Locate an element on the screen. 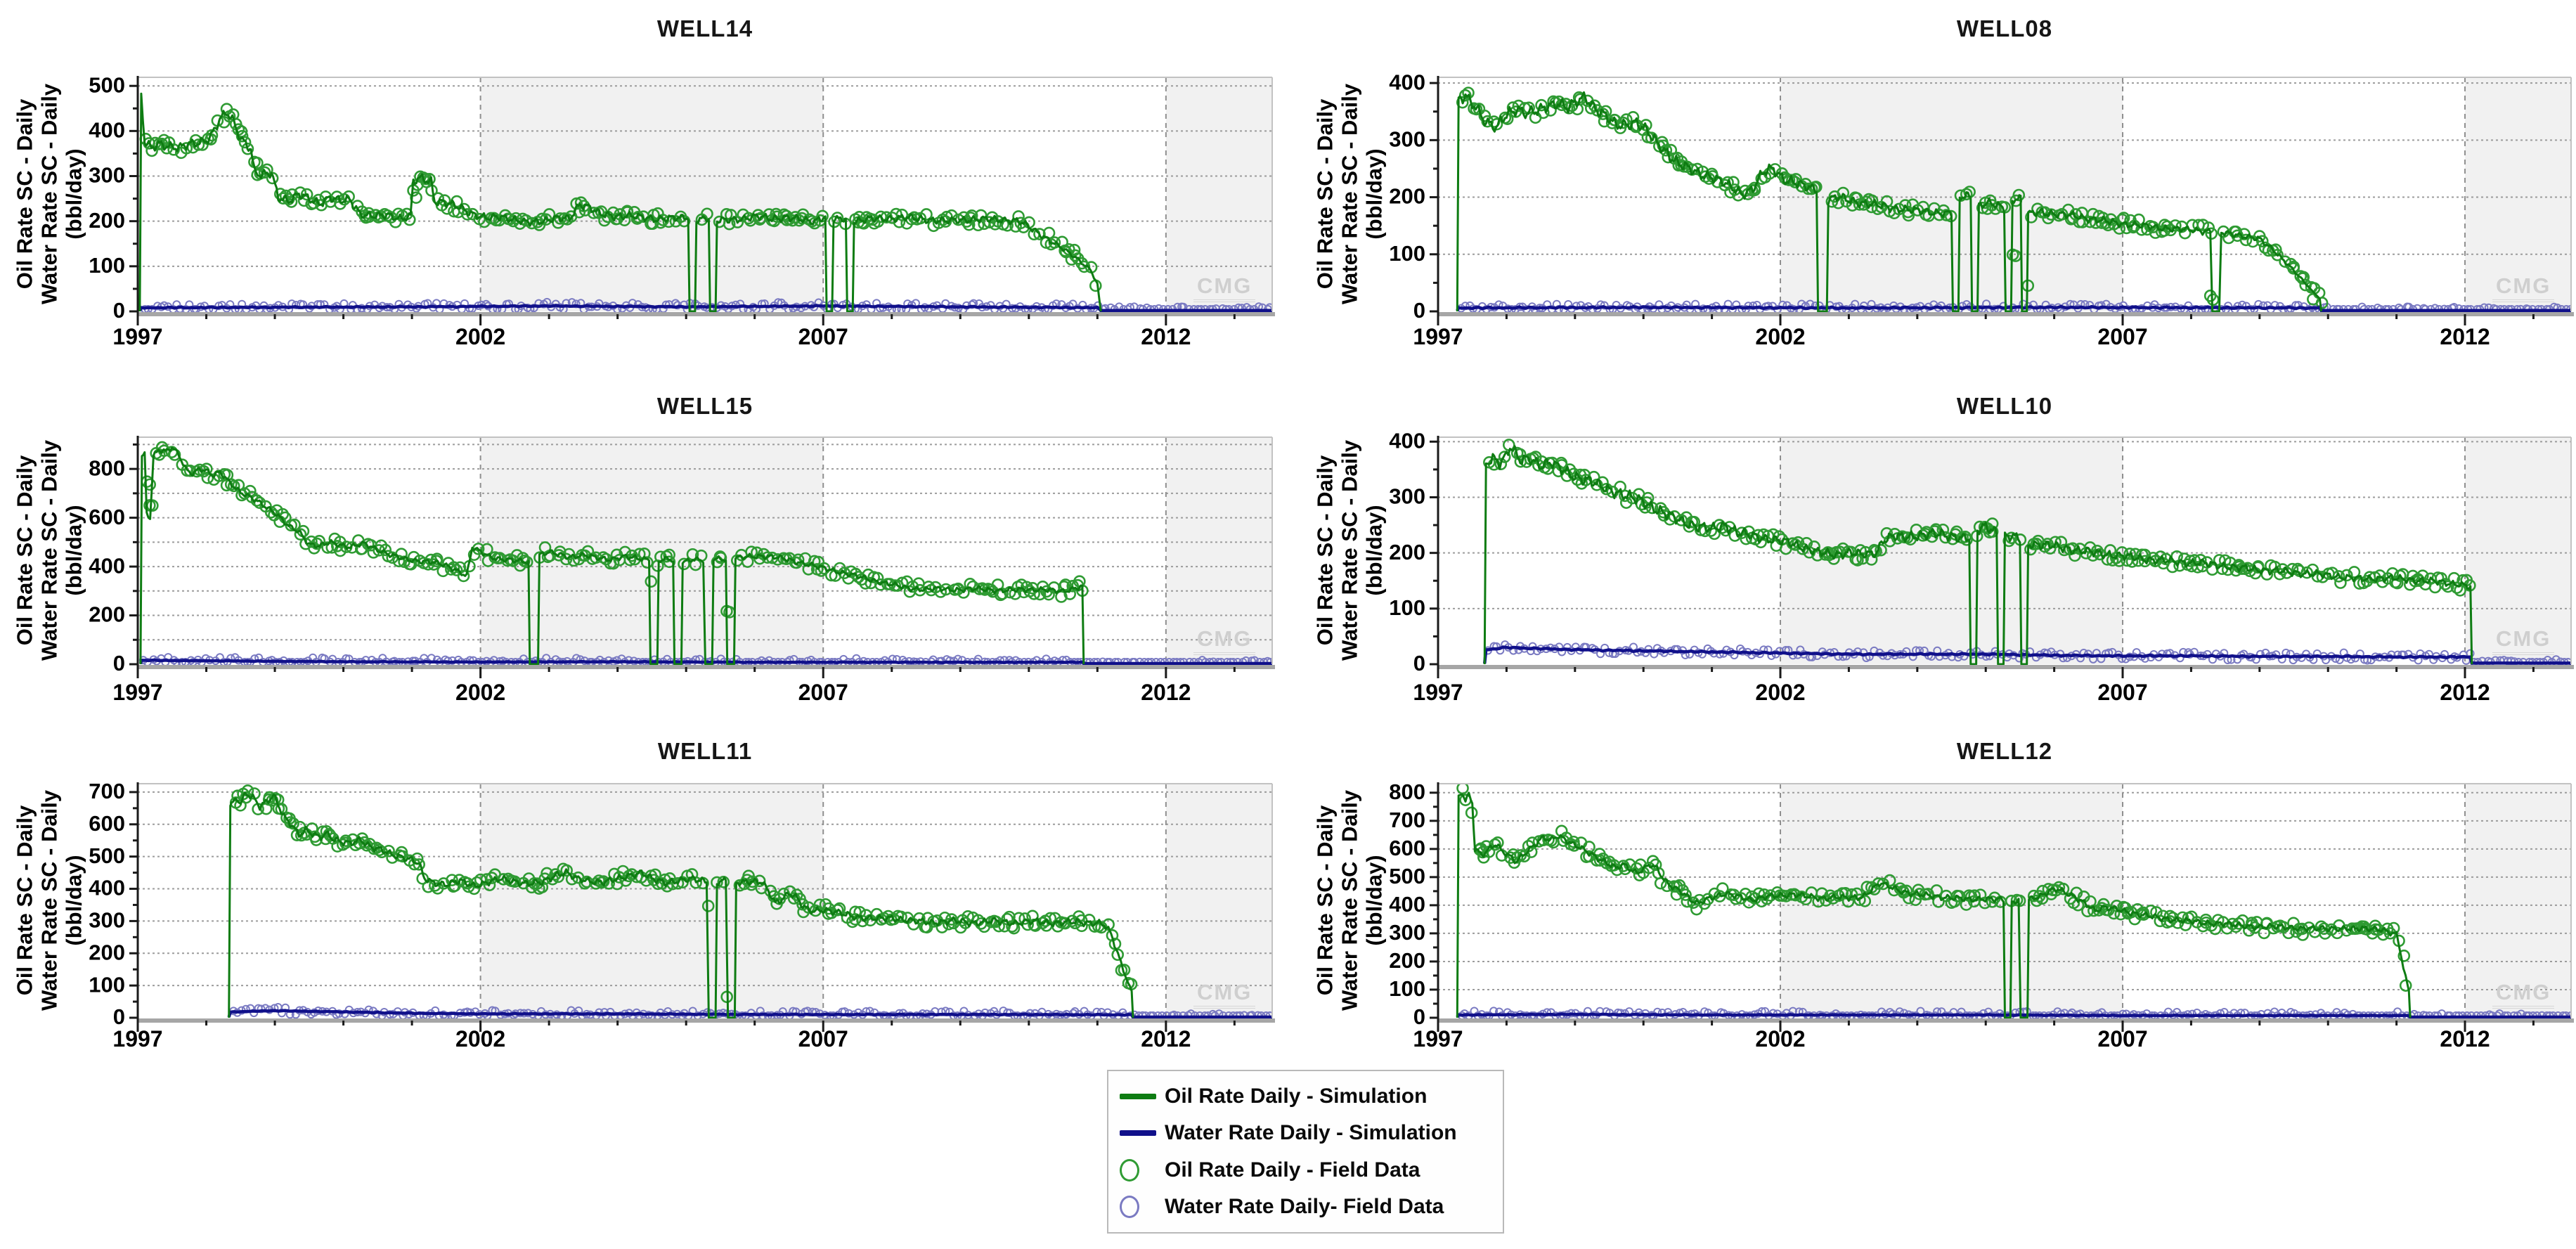 Image resolution: width=2576 pixels, height=1249 pixels. water-sim-line-swatch is located at coordinates (1142, 1133).